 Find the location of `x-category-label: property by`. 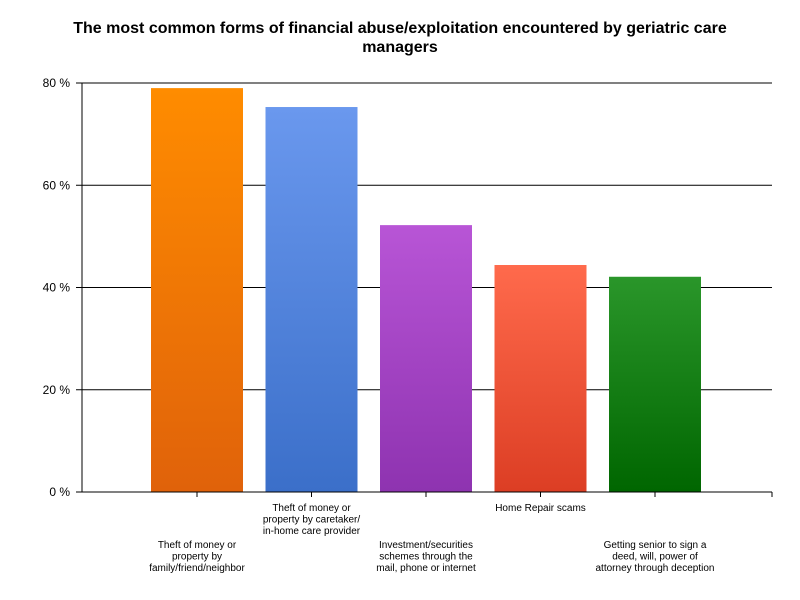

x-category-label: property by is located at coordinates (197, 557).